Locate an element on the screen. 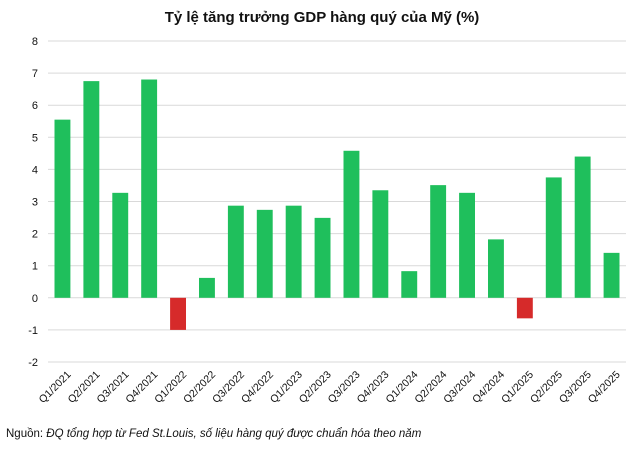 This screenshot has width=640, height=451. bar-q3-2021 is located at coordinates (120, 245).